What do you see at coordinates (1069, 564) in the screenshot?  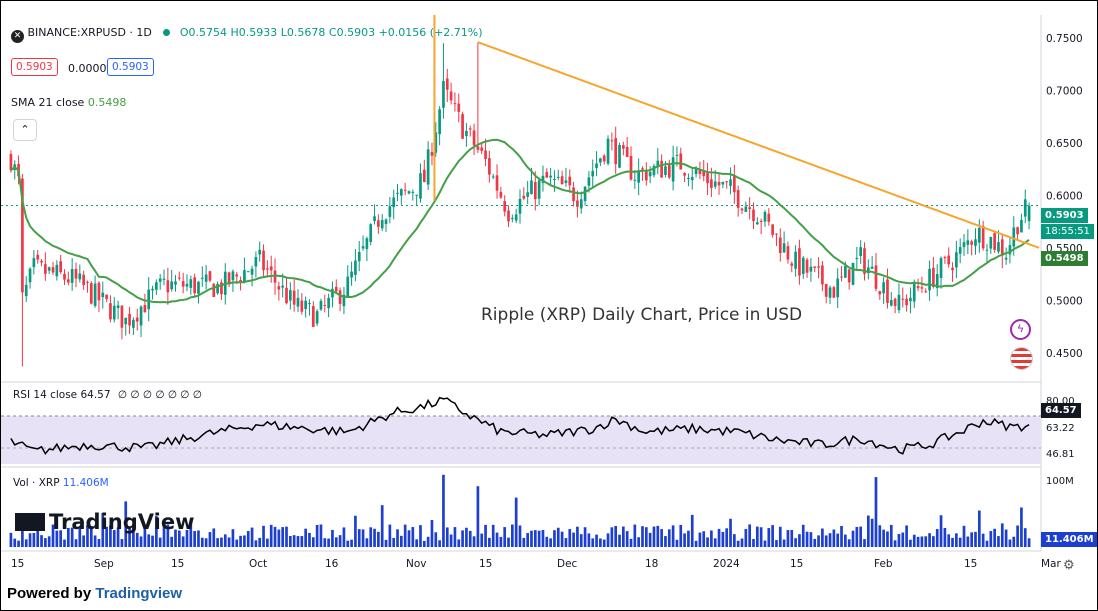 I see `settings-gear-icon: ⚙` at bounding box center [1069, 564].